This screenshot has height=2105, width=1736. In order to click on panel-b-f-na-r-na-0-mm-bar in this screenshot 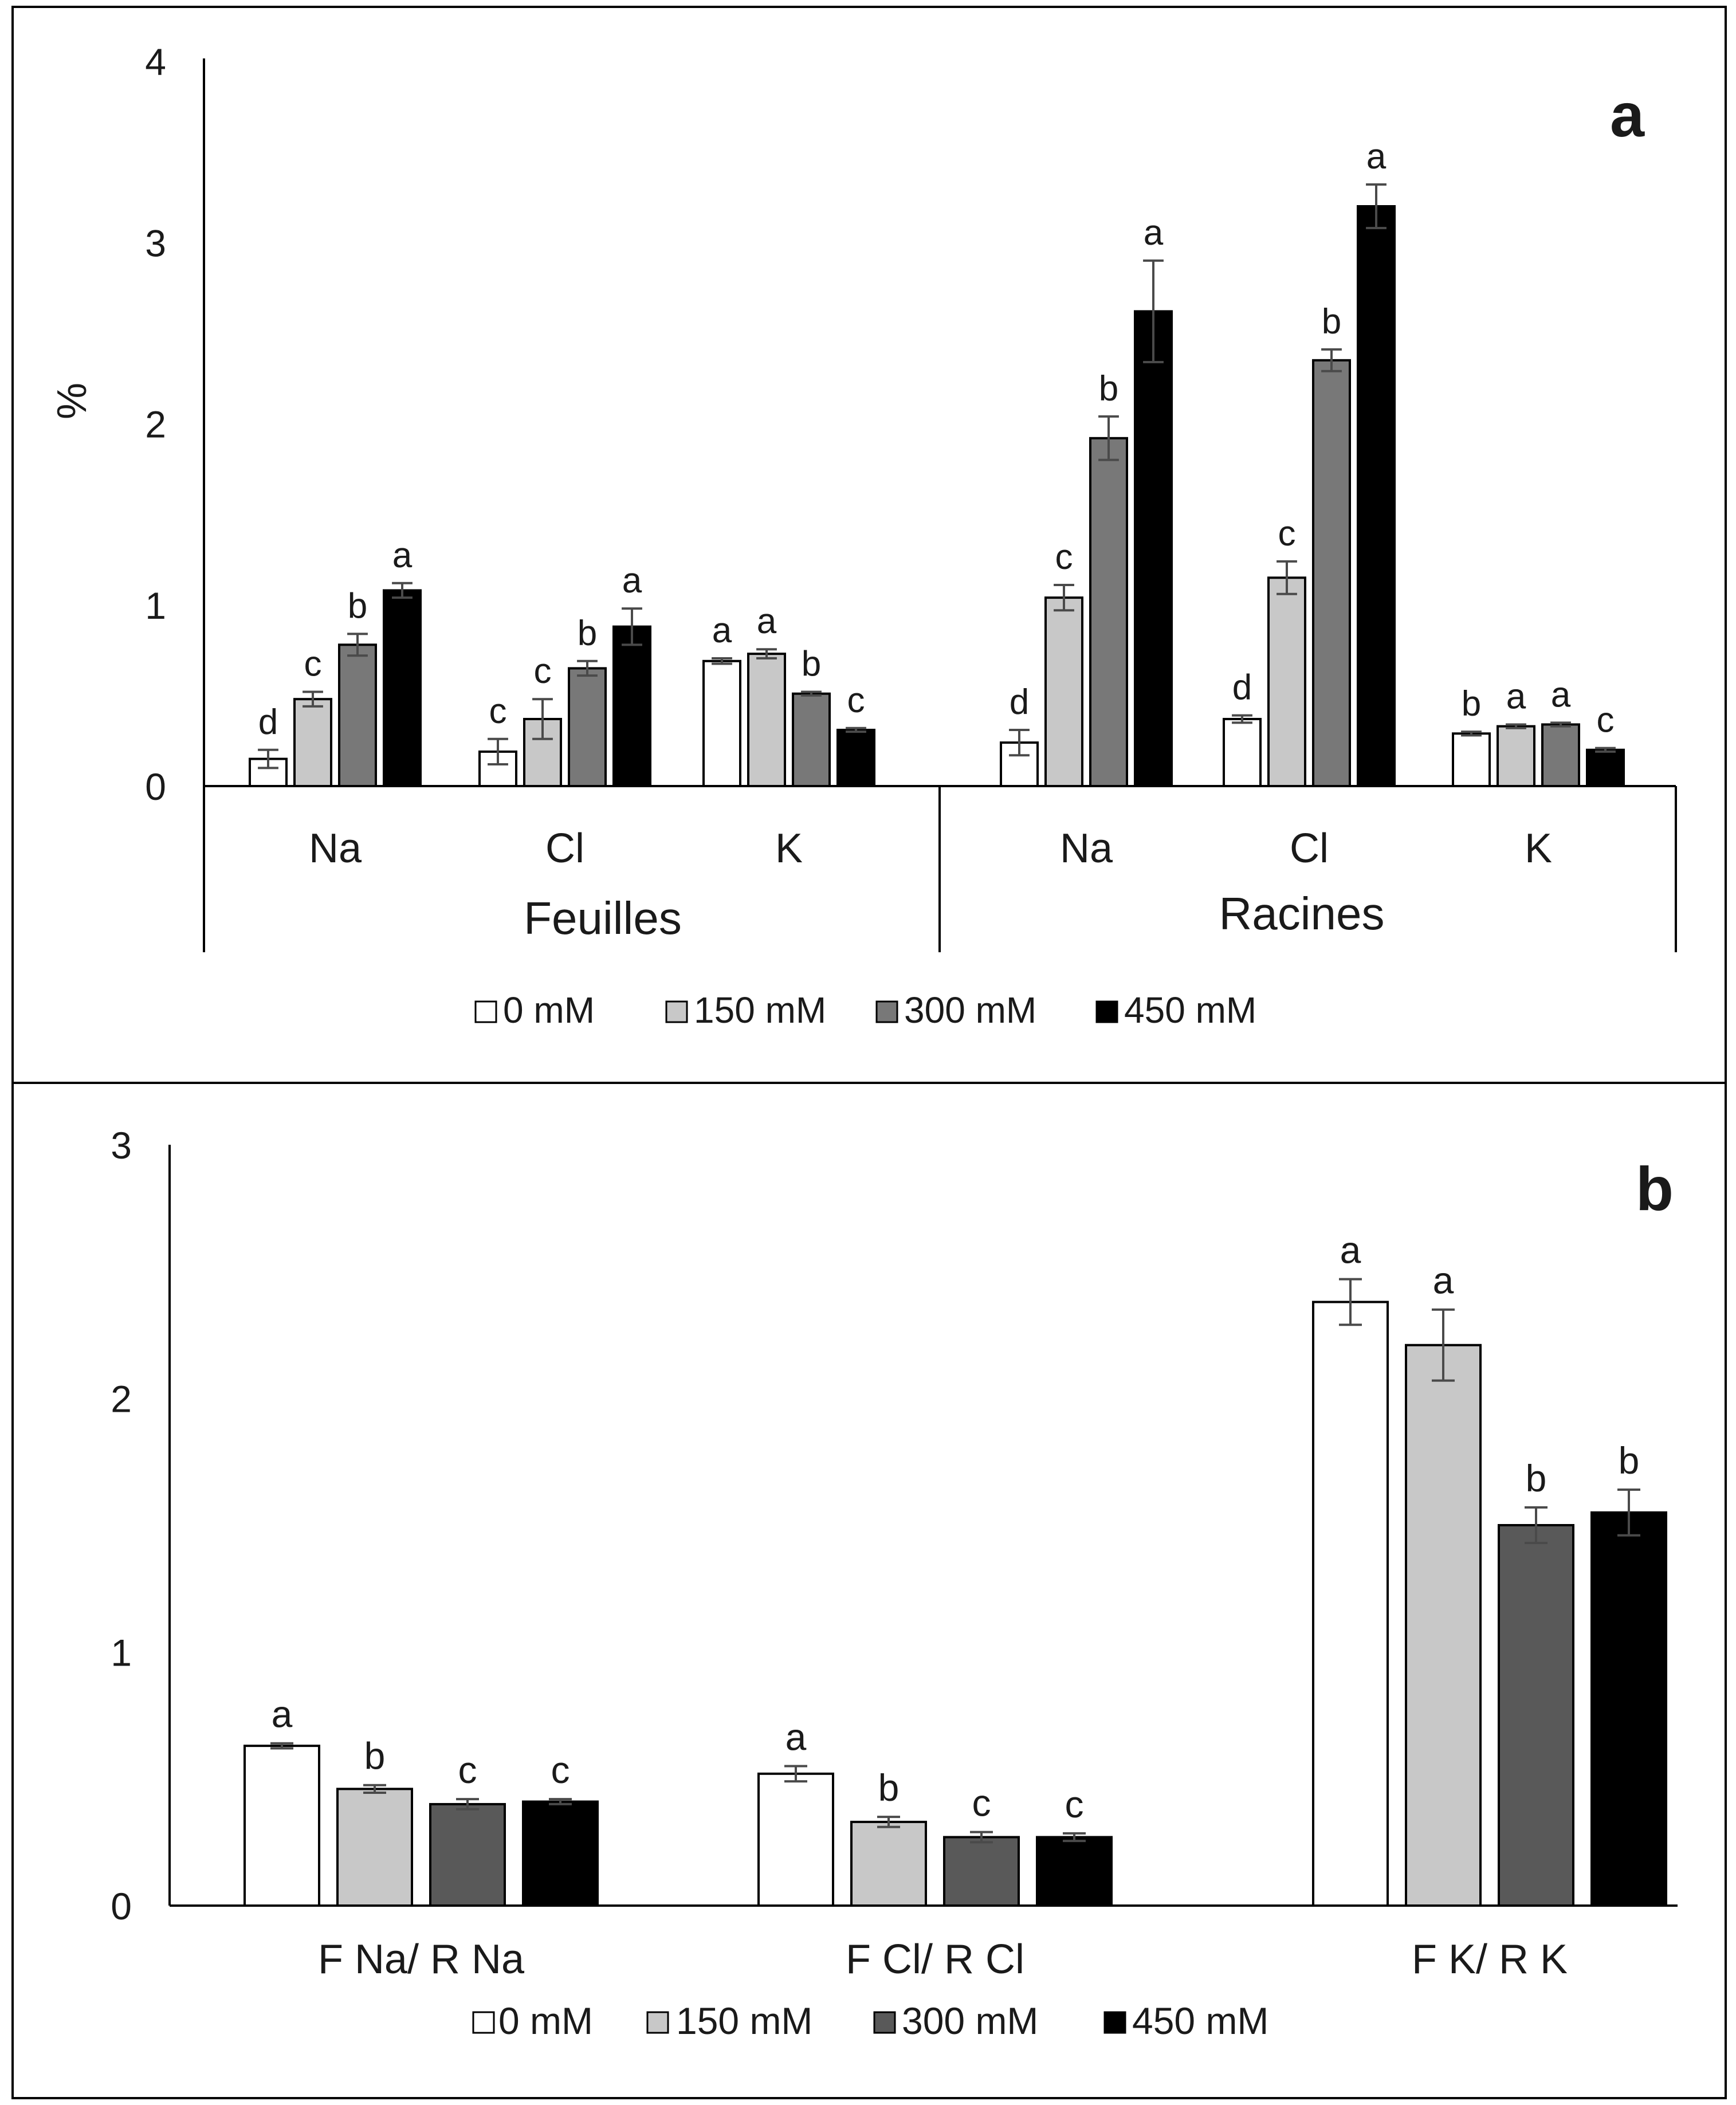, I will do `click(281, 1826)`.